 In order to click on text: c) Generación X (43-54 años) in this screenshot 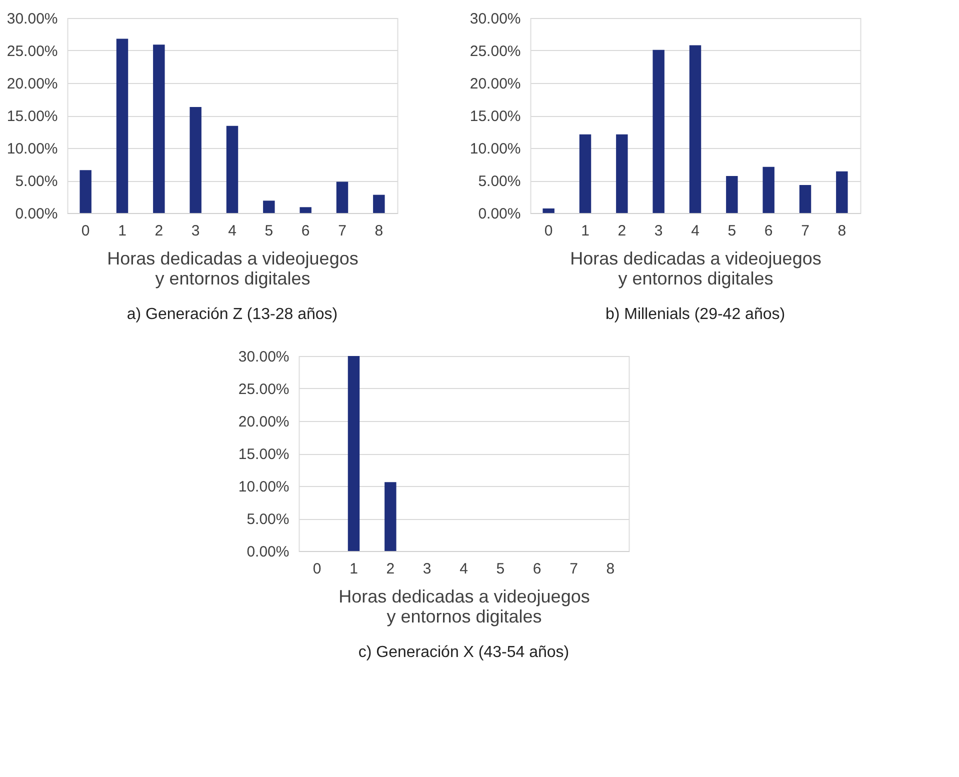, I will do `click(464, 652)`.